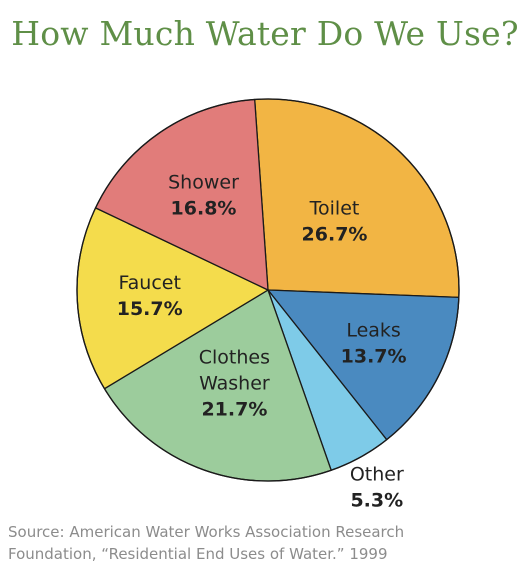  Describe the element at coordinates (234, 410) in the screenshot. I see `slice-value-clothes-washer: 21.7%` at that location.